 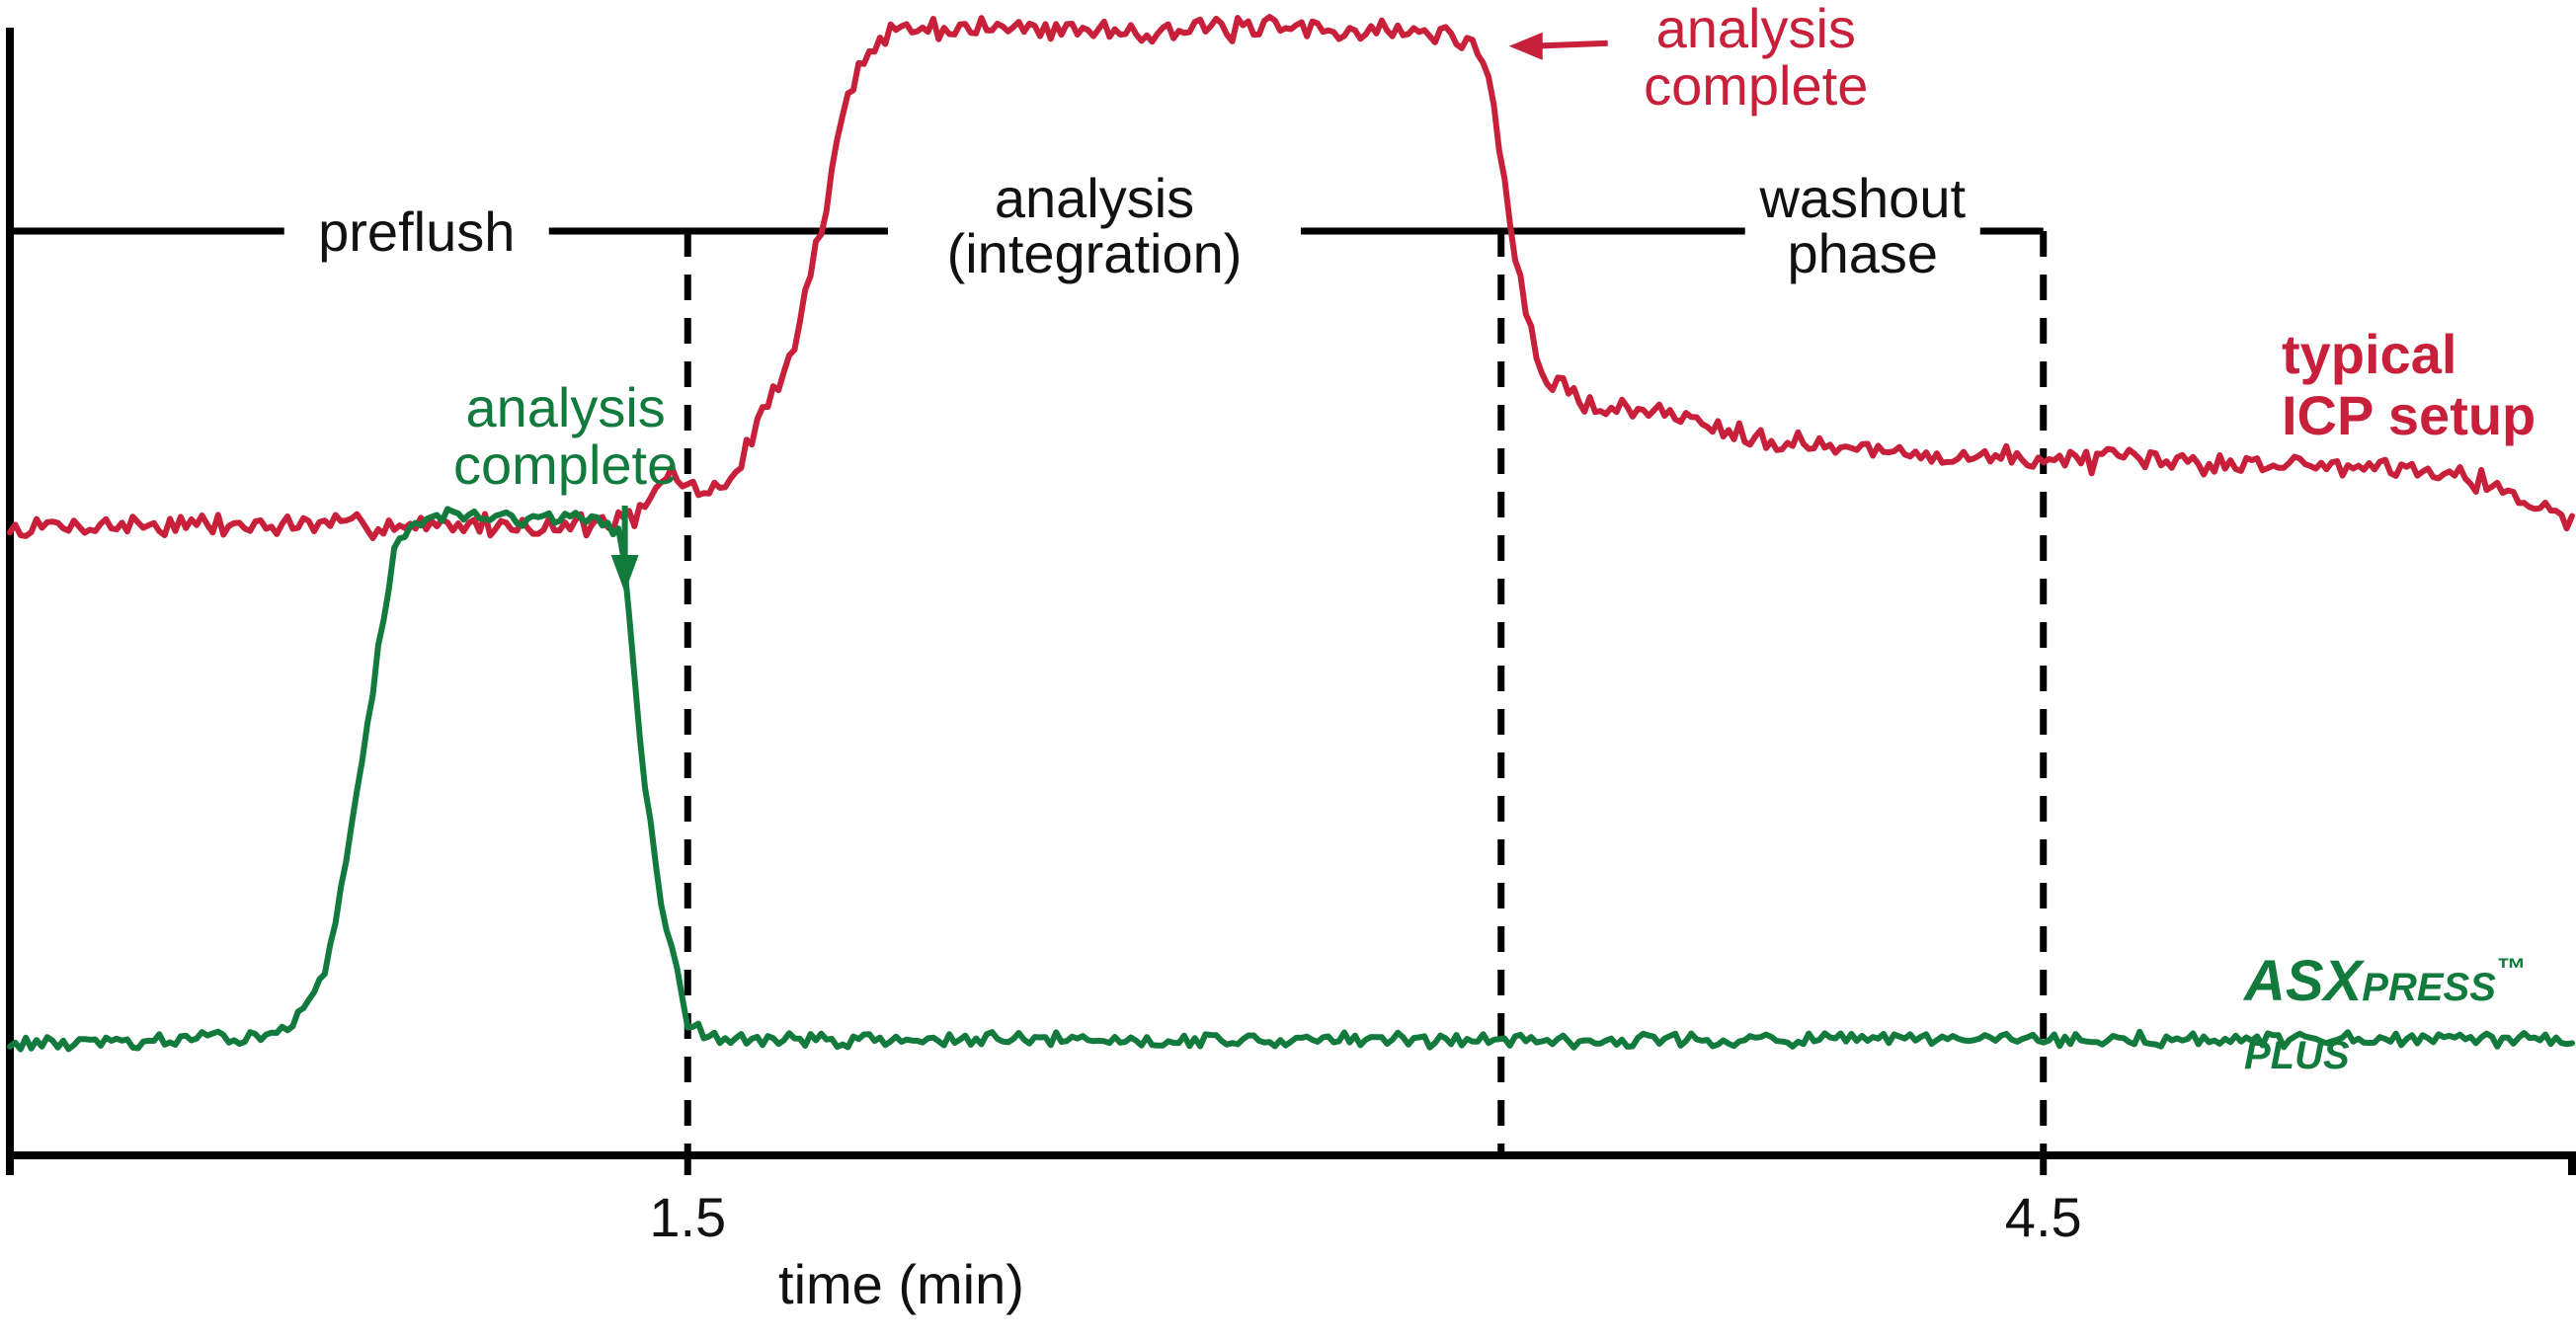 What do you see at coordinates (1756, 29) in the screenshot?
I see `annotation-red-line-0: analysis` at bounding box center [1756, 29].